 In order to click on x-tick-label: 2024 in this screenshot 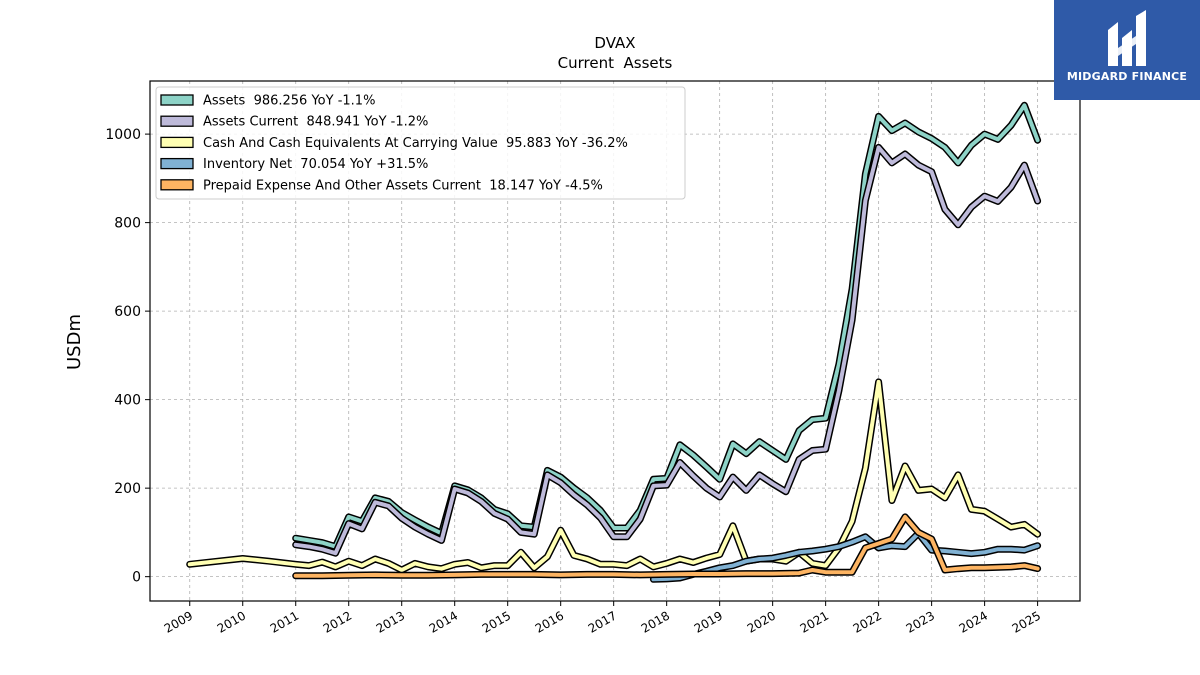, I will do `click(973, 621)`.